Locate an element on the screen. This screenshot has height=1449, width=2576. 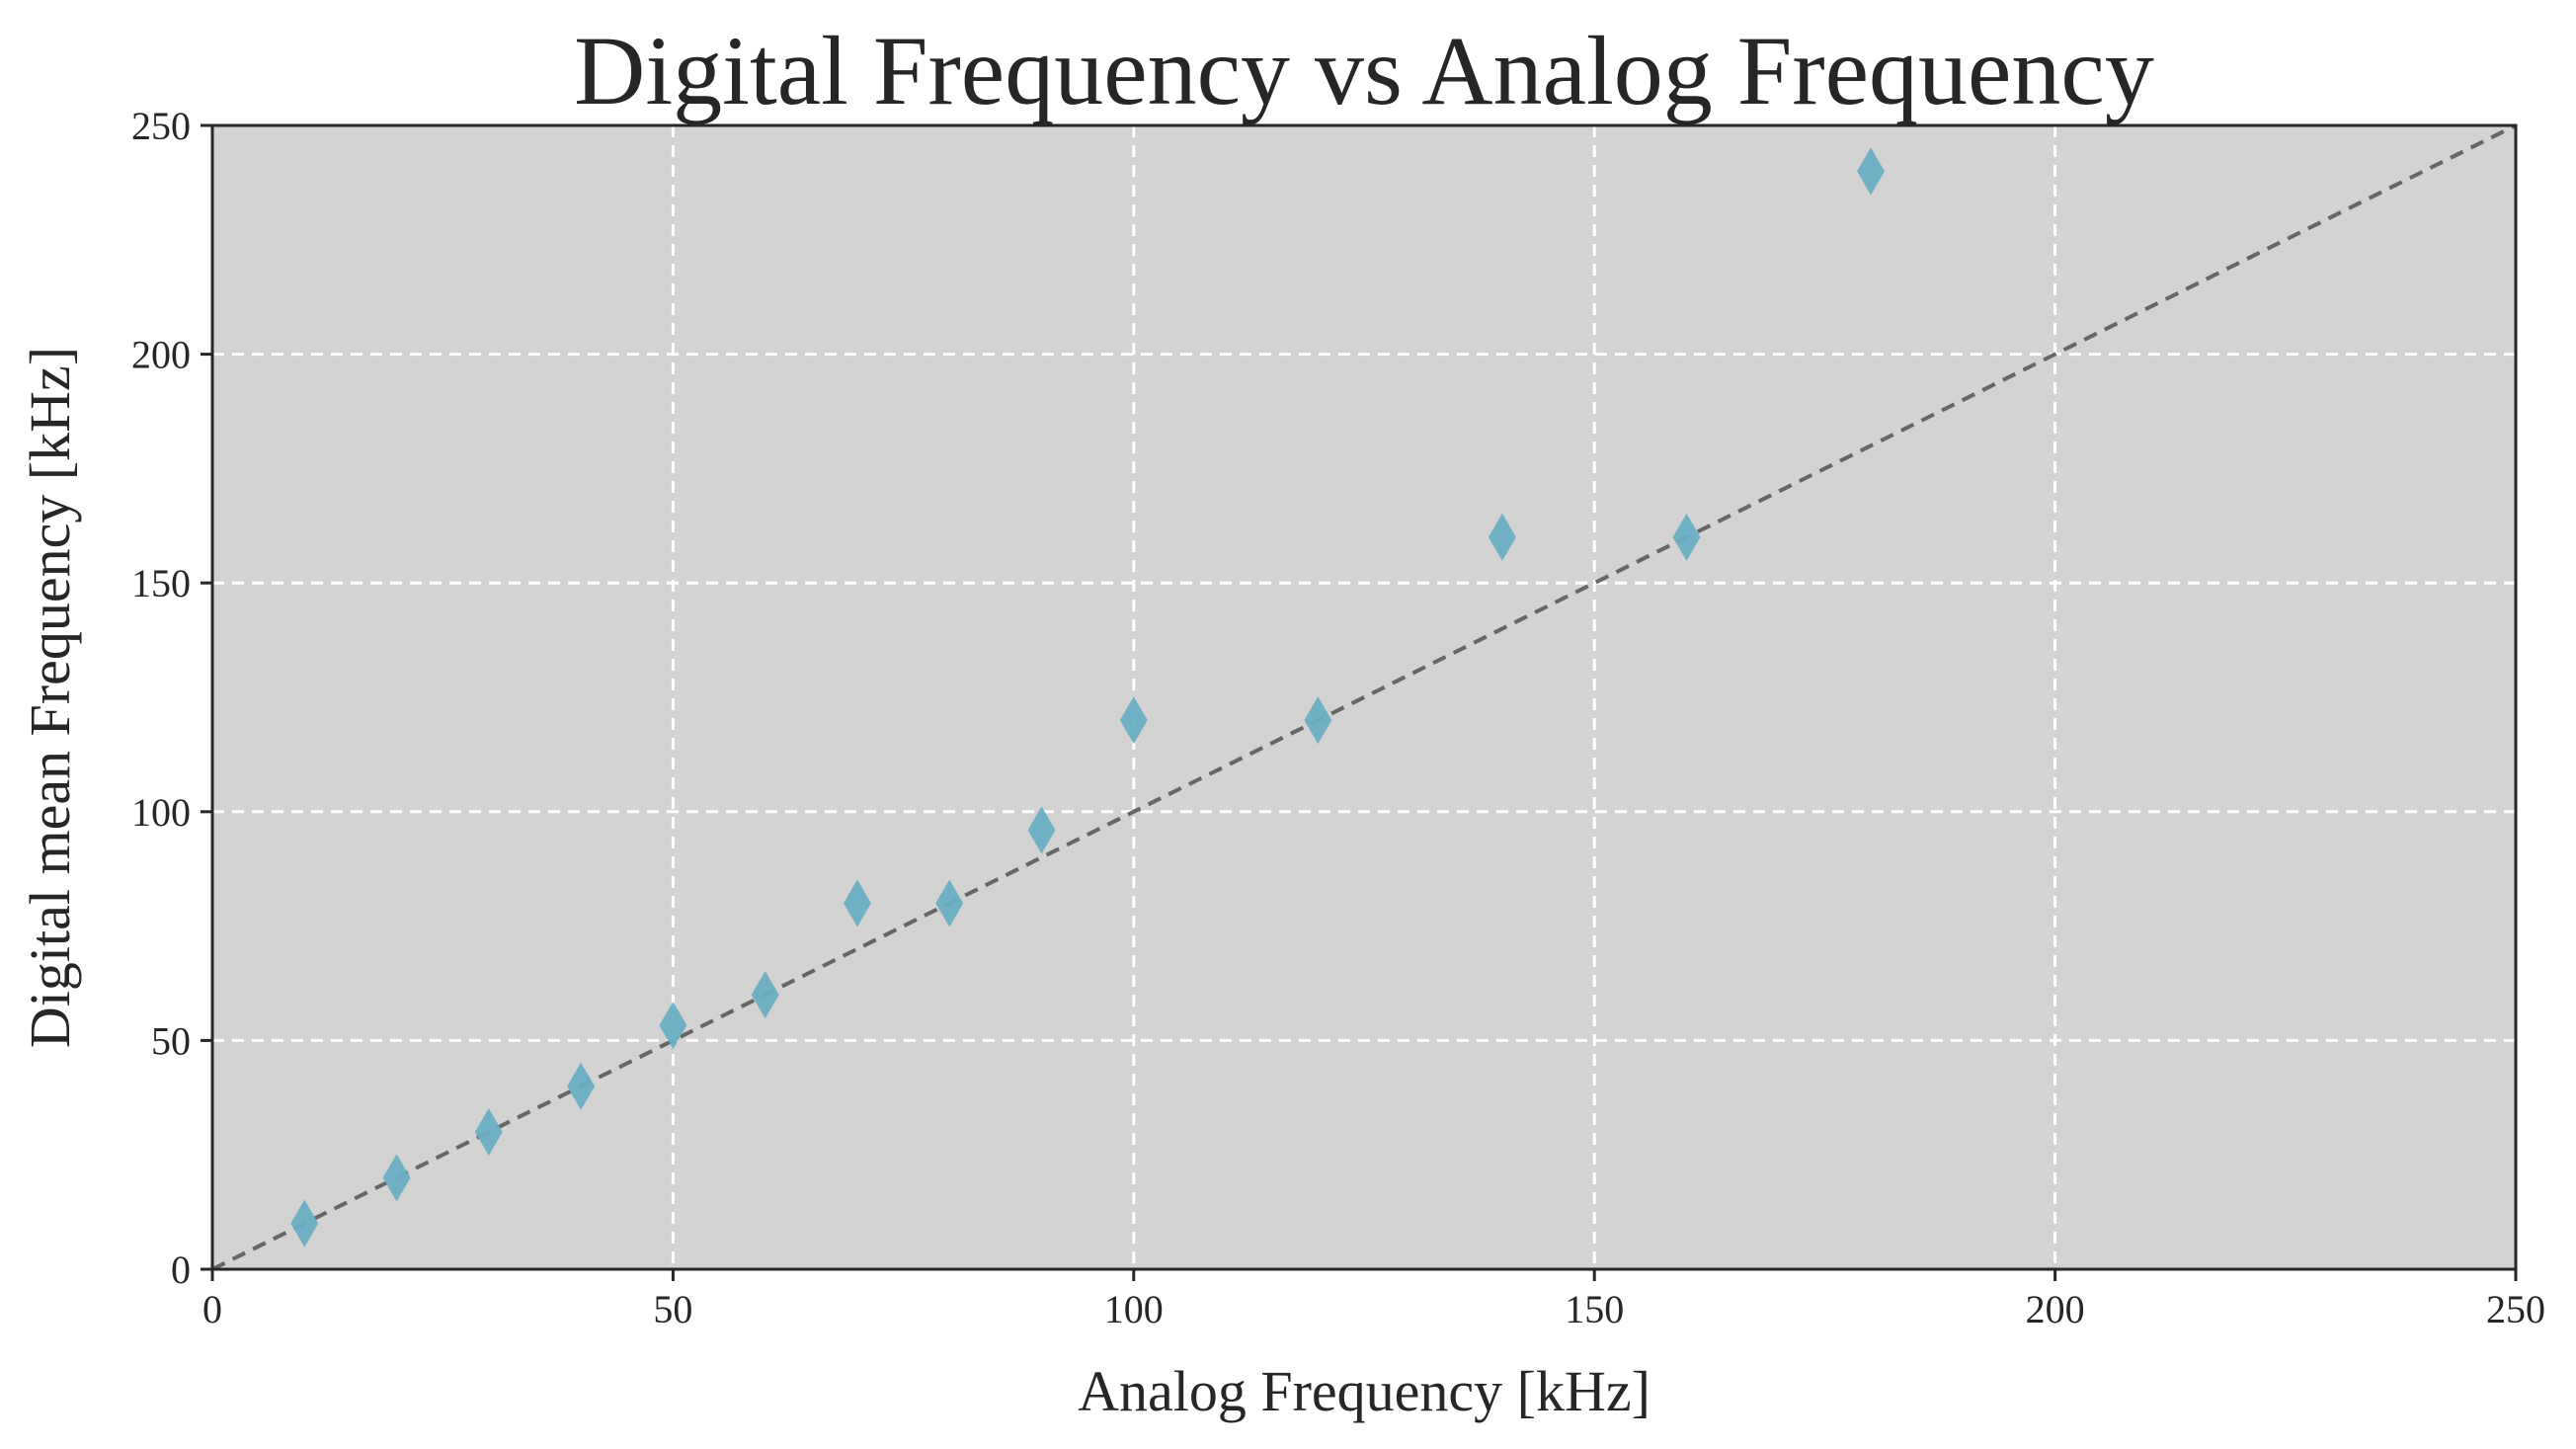
y-tick-label: 100 is located at coordinates (161, 812).